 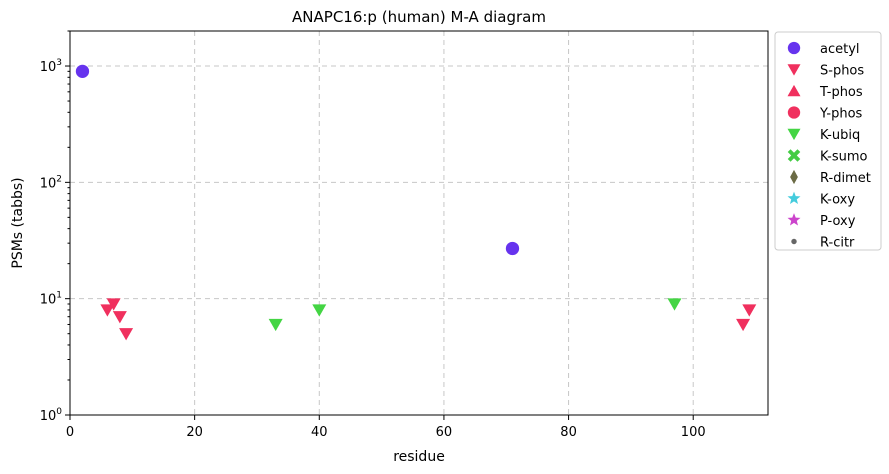 What do you see at coordinates (444, 432) in the screenshot?
I see `x-tick-label: 60` at bounding box center [444, 432].